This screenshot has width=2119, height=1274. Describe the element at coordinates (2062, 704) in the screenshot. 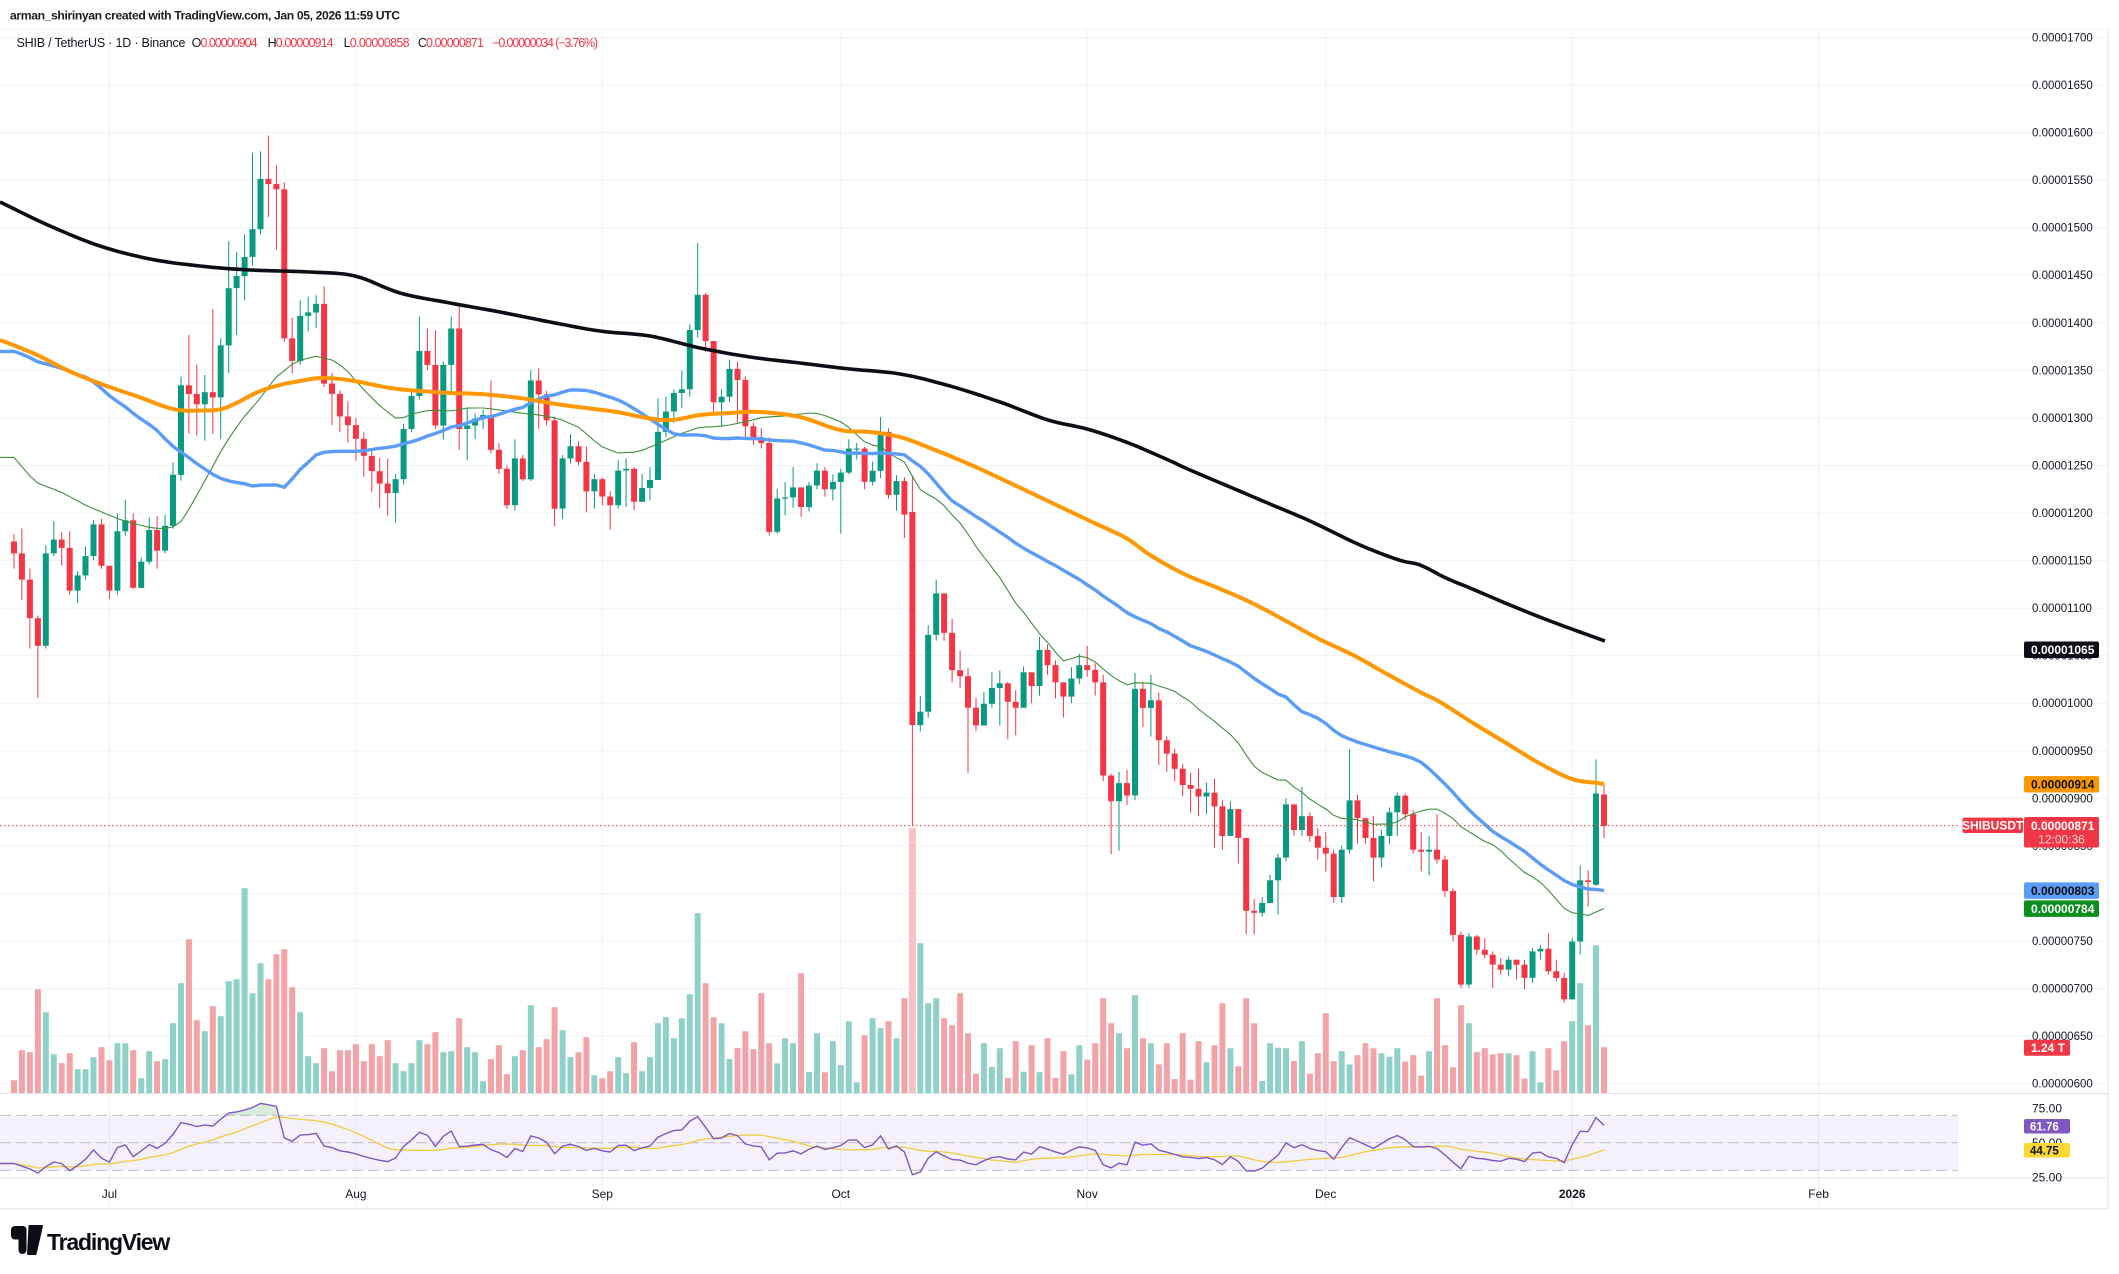

I see `svg-text: 0.00001000` at that location.